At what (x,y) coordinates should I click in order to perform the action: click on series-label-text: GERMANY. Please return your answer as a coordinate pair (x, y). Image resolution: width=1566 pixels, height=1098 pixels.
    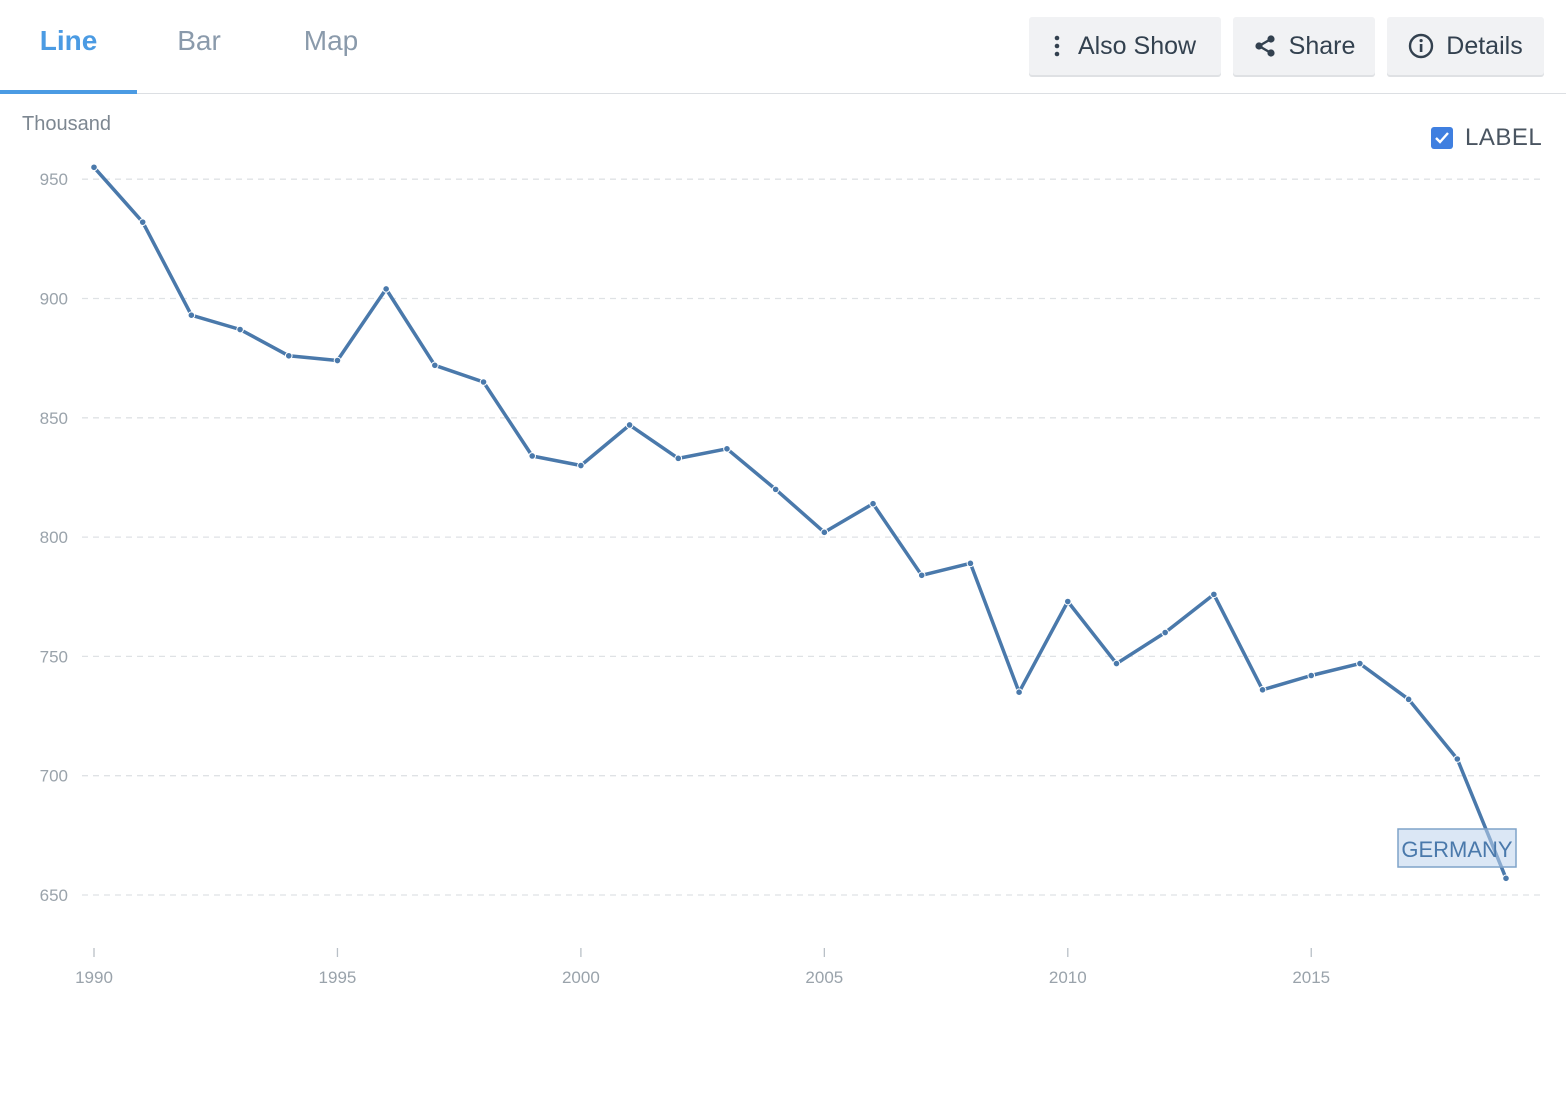
    Looking at the image, I should click on (1457, 849).